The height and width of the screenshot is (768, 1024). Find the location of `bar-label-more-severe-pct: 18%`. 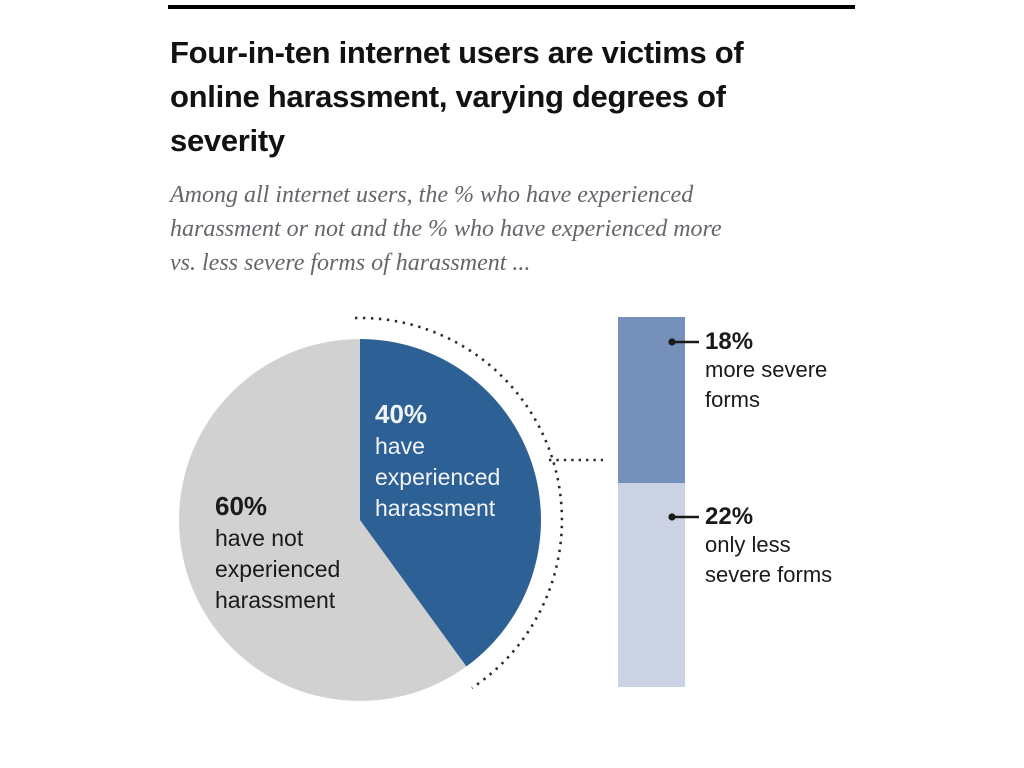

bar-label-more-severe-pct: 18% is located at coordinates (729, 341).